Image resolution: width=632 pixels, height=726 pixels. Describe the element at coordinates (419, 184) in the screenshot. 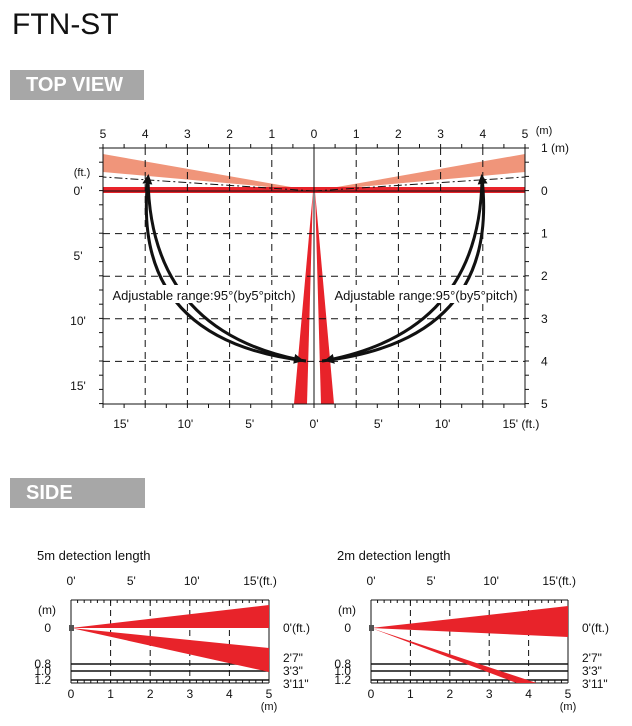

I see `side-beam-axis-right` at that location.